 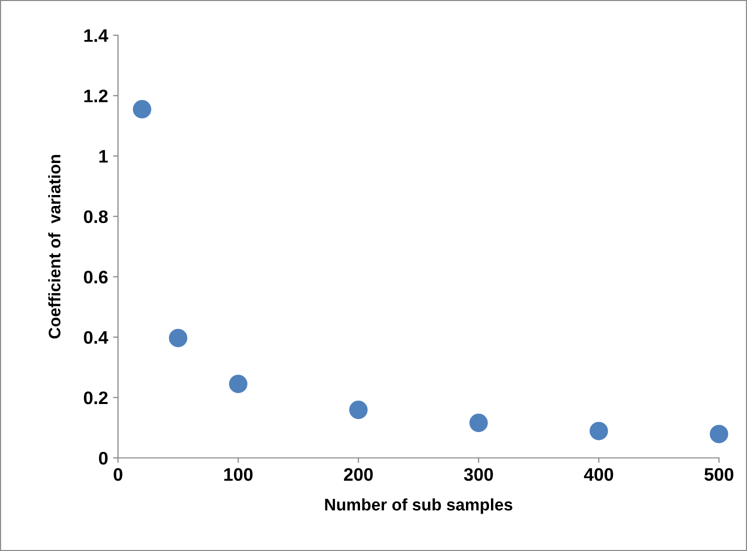 What do you see at coordinates (478, 474) in the screenshot?
I see `x-tick-label: 300` at bounding box center [478, 474].